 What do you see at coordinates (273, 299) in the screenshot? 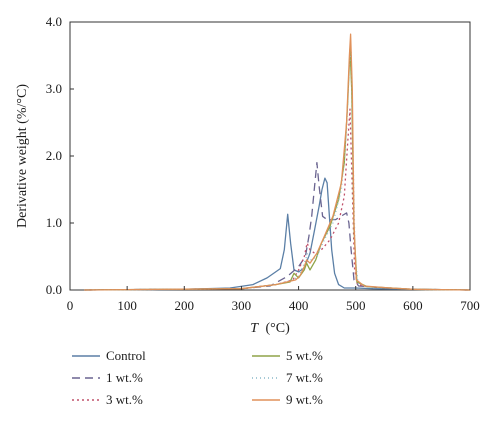
I see `x-axis: 0 100 200 300 400 500 600 700` at bounding box center [273, 299].